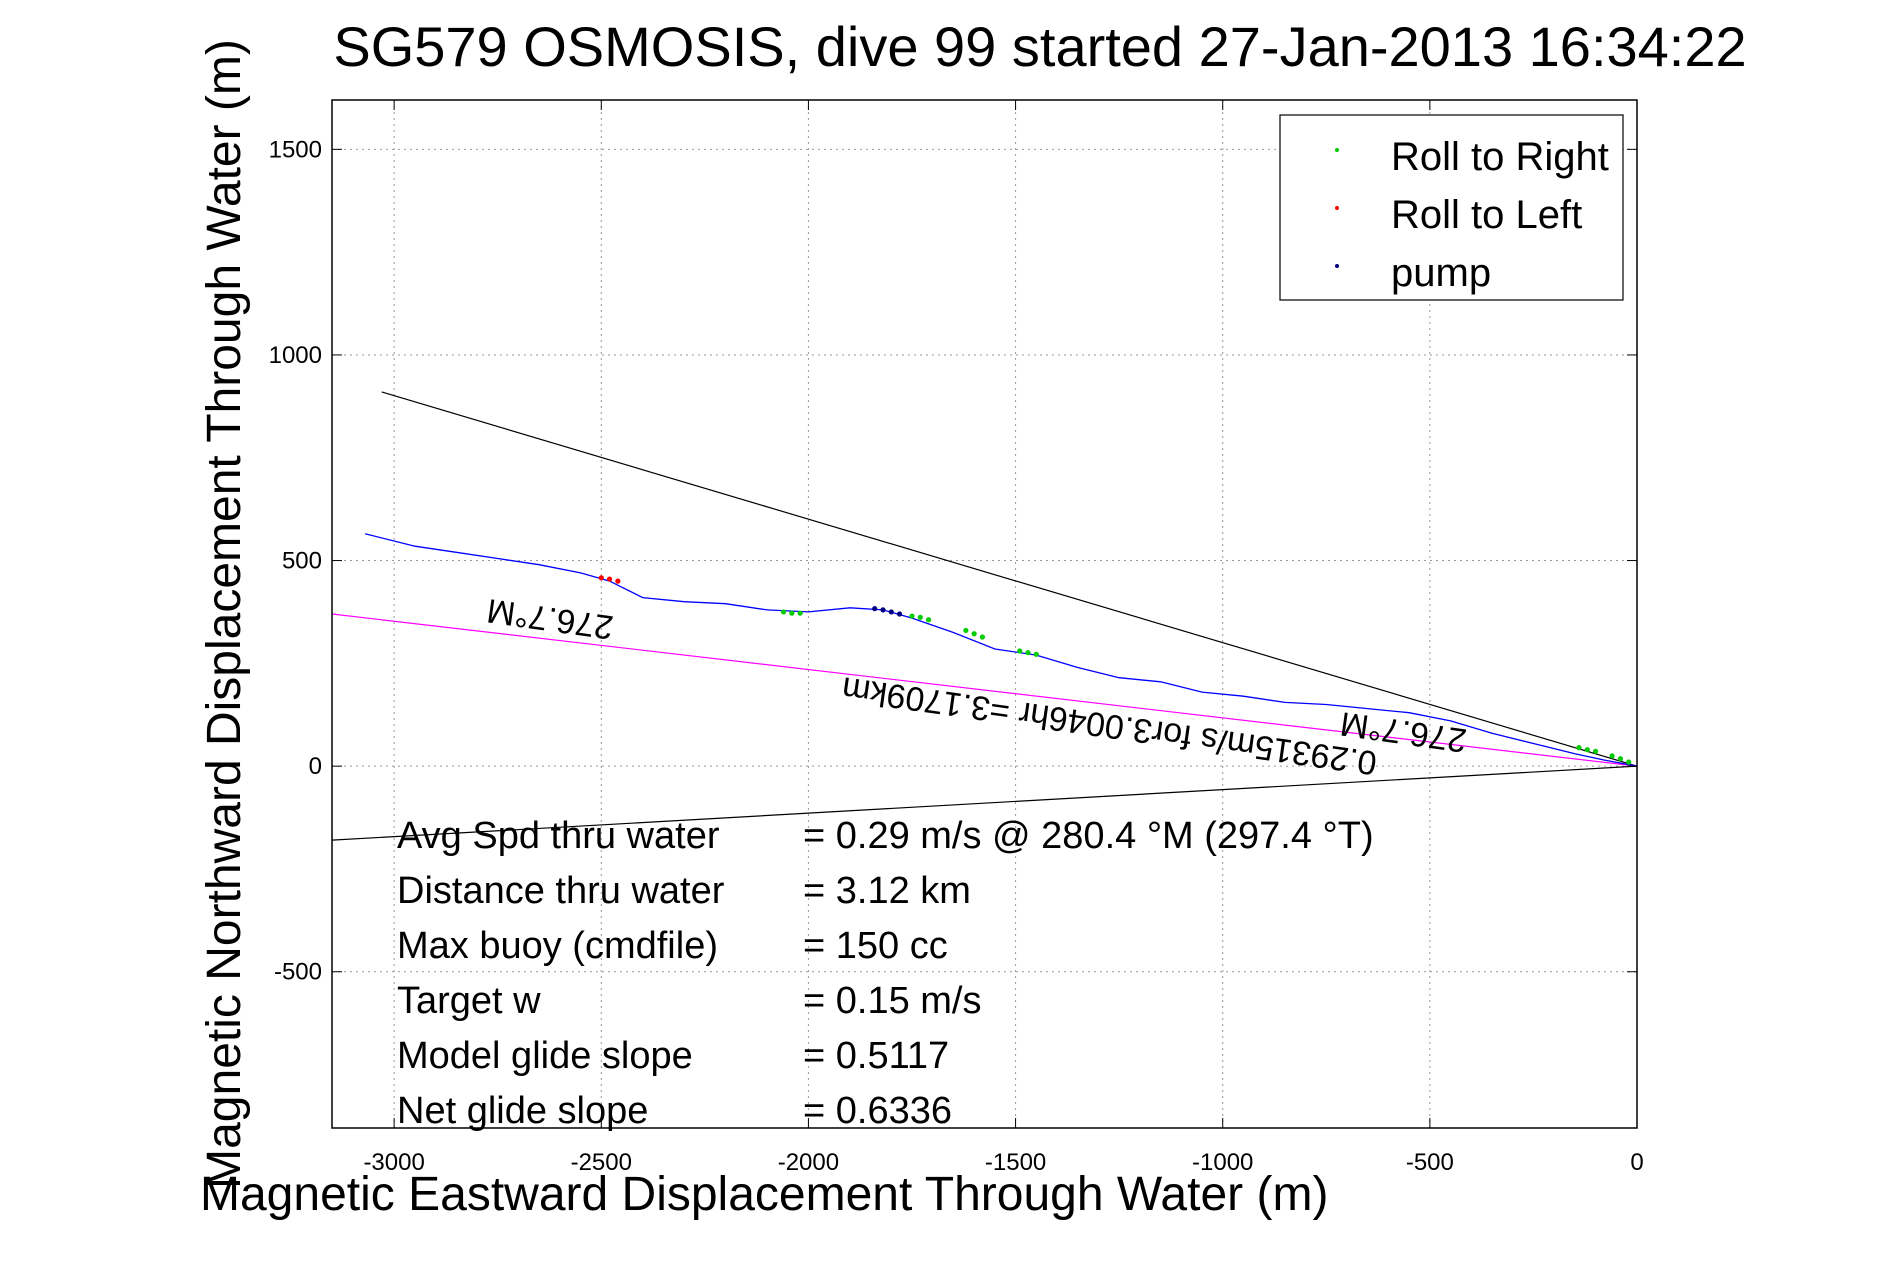 This screenshot has height=1262, width=1891. I want to click on summary-label: Model glide slope, so click(545, 1056).